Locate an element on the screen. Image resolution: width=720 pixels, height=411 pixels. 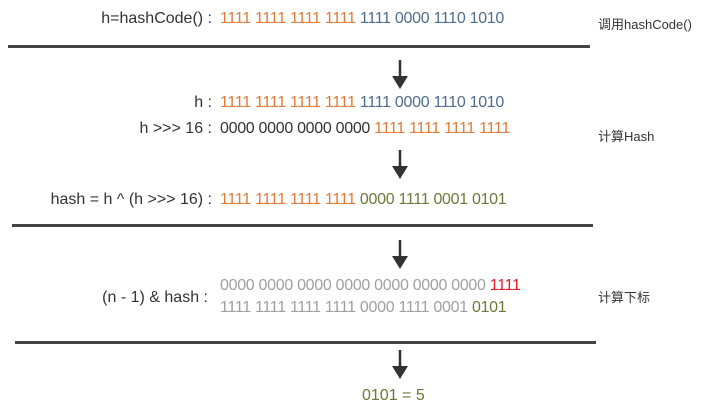
row-label: hash = h ^ (h >>> 16) : is located at coordinates (131, 199).